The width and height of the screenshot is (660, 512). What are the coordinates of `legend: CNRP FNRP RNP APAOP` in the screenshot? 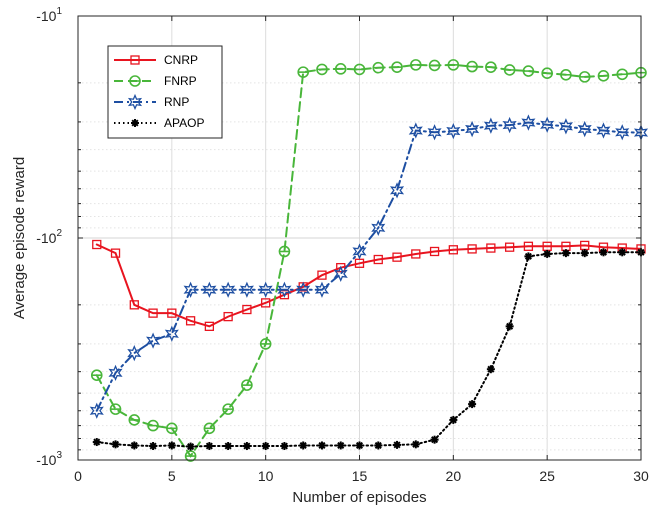 It's located at (165, 92).